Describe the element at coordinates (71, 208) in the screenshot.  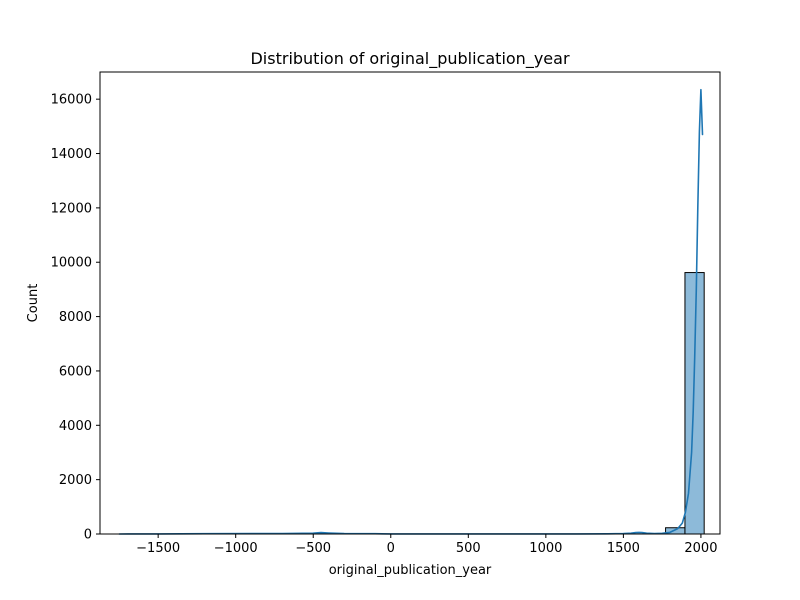
I see `y-tick-label: 12000` at that location.